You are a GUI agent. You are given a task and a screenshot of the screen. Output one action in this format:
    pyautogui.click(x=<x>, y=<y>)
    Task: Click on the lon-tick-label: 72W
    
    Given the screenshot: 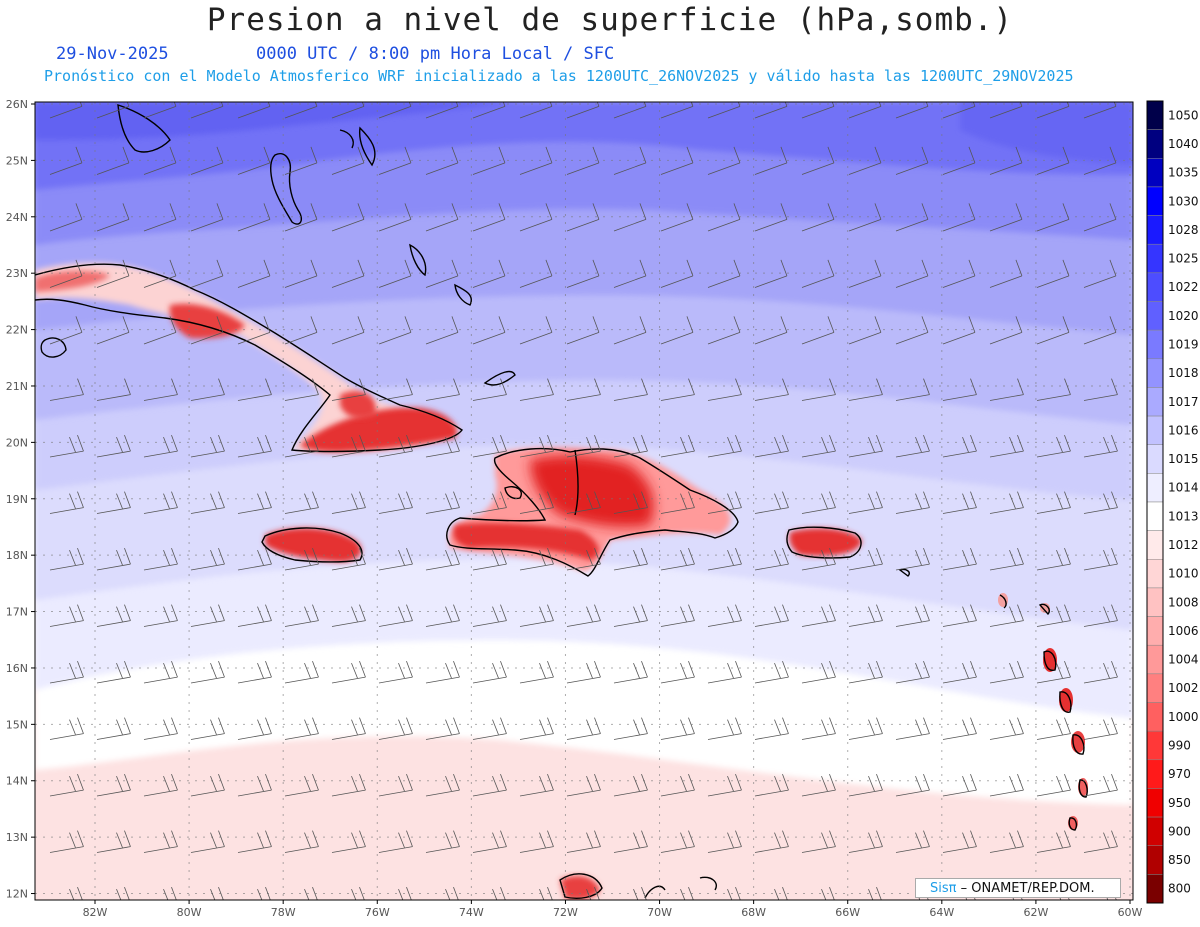 What is the action you would take?
    pyautogui.click(x=565, y=912)
    